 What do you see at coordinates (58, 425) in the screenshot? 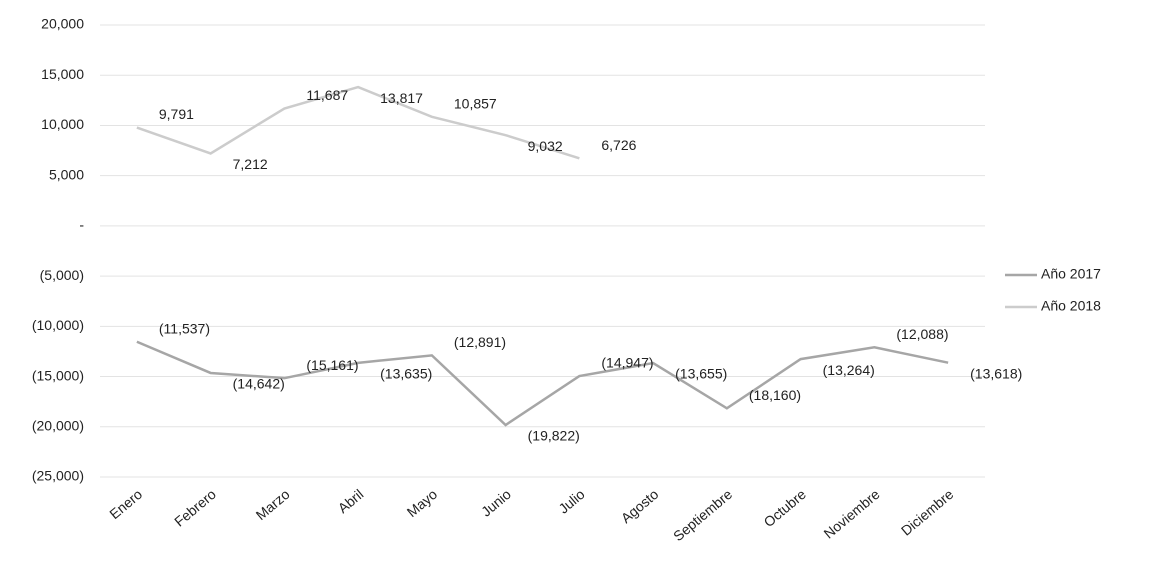
I see `y-tick-label: (20,000)` at bounding box center [58, 425].